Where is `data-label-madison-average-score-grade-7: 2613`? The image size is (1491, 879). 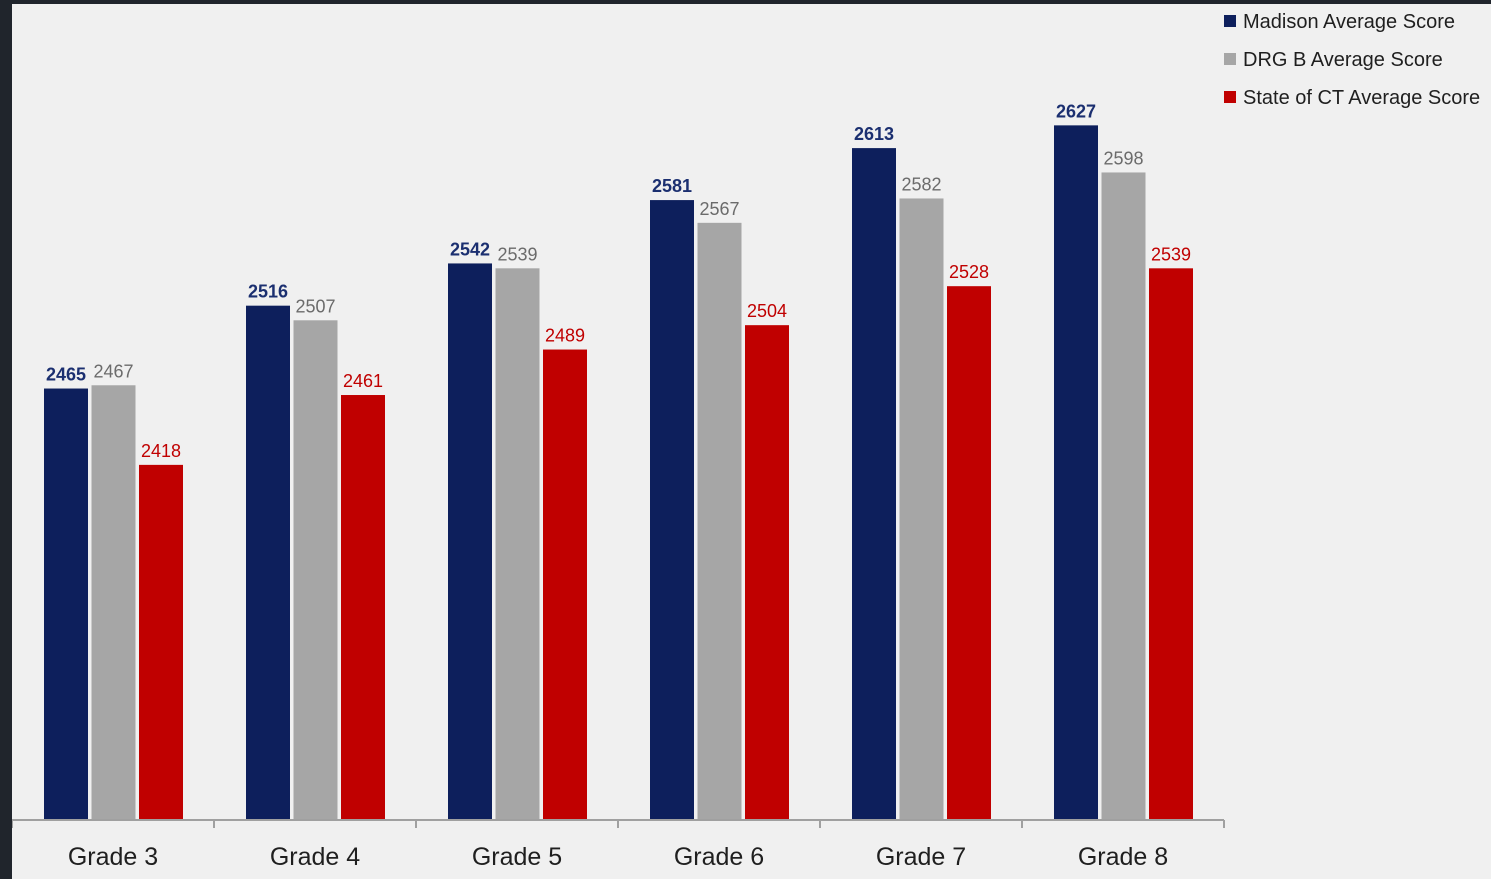
data-label-madison-average-score-grade-7: 2613 is located at coordinates (874, 134).